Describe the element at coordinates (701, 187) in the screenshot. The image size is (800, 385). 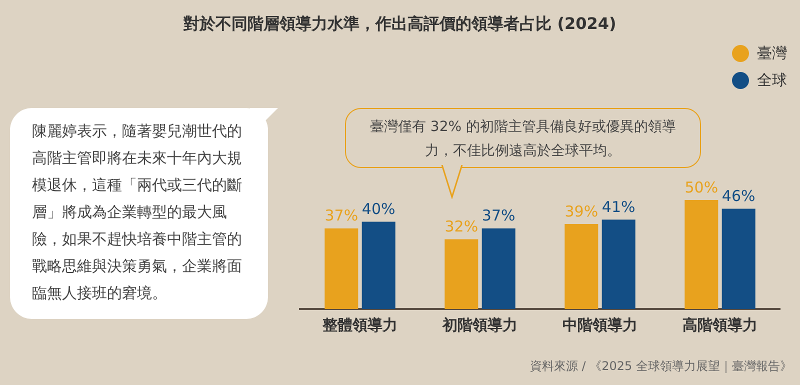
I see `data-label: 50%` at that location.